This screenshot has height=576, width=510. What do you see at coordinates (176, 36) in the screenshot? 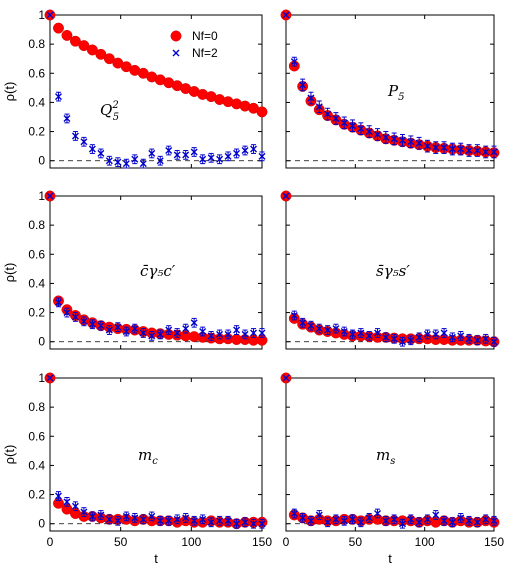
I see `legend-marker-nf0` at bounding box center [176, 36].